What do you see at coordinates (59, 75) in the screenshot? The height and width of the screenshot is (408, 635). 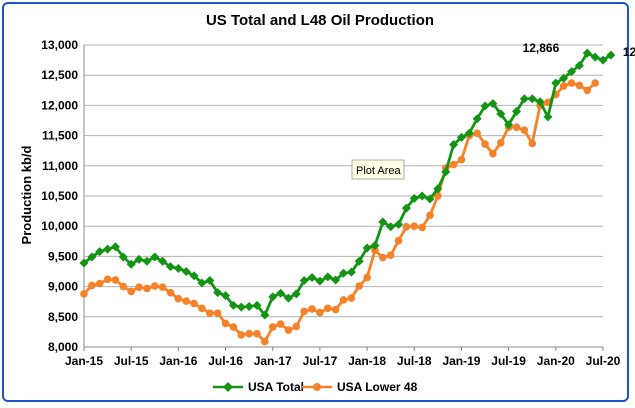 I see `y-tick-label: 12,500` at bounding box center [59, 75].